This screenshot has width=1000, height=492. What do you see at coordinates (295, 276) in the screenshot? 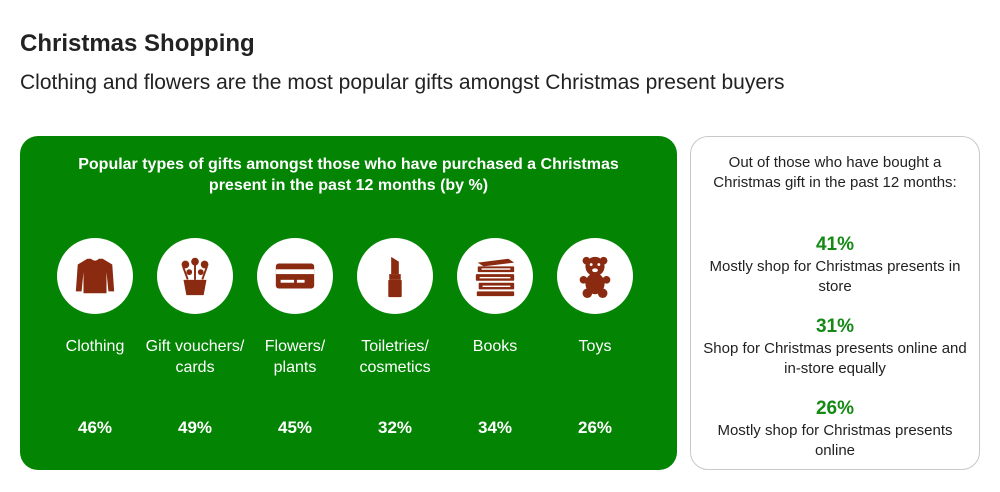
I see `card-icon` at bounding box center [295, 276].